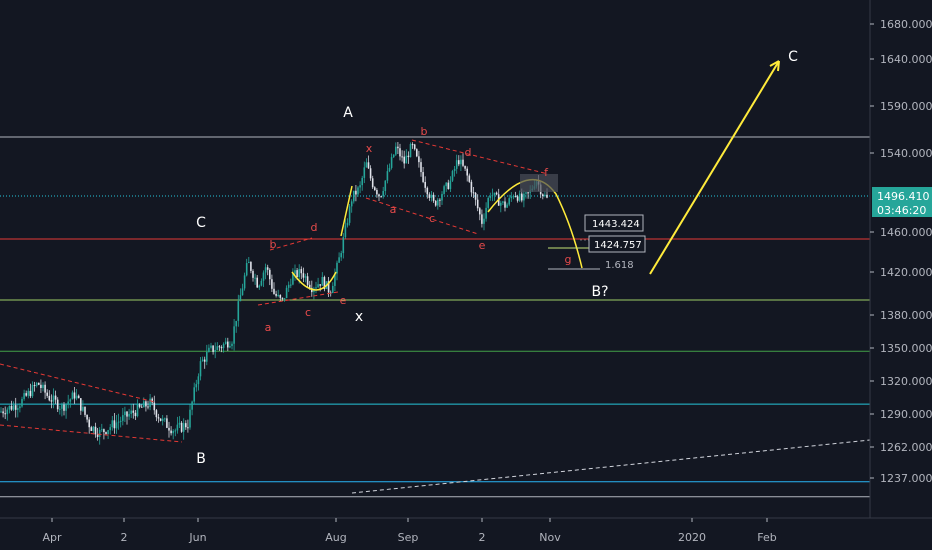  I want to click on price-tick-label: 1590.000, so click(906, 106).